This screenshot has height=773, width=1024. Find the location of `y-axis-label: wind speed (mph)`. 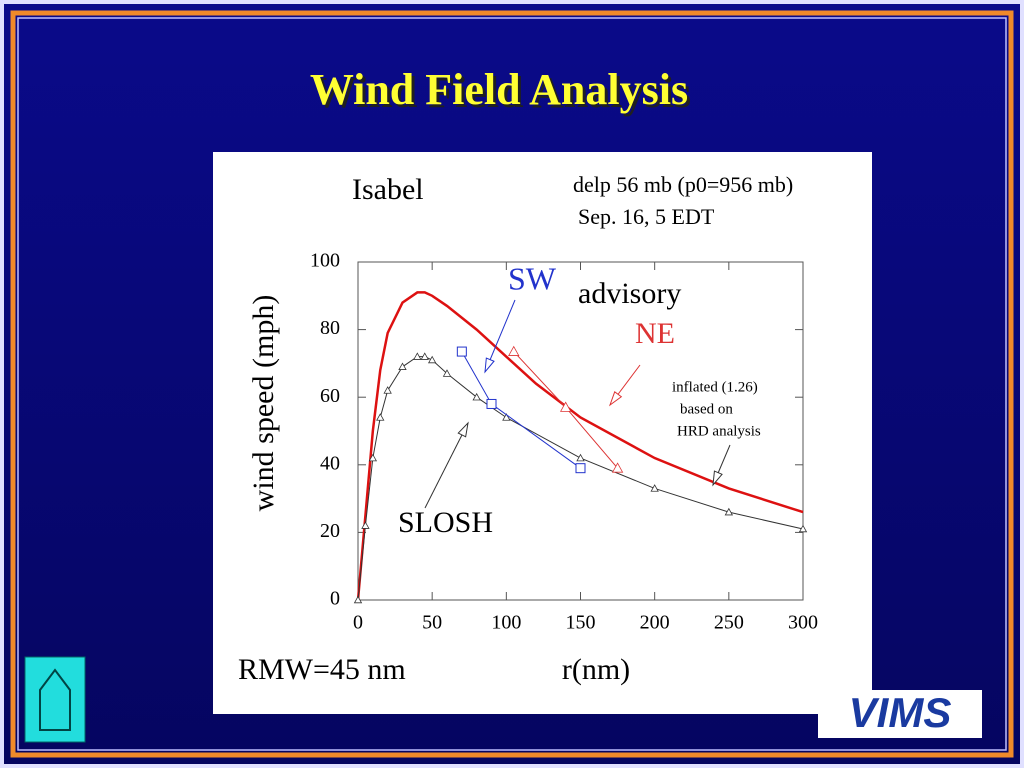

y-axis-label: wind speed (mph) is located at coordinates (263, 403).